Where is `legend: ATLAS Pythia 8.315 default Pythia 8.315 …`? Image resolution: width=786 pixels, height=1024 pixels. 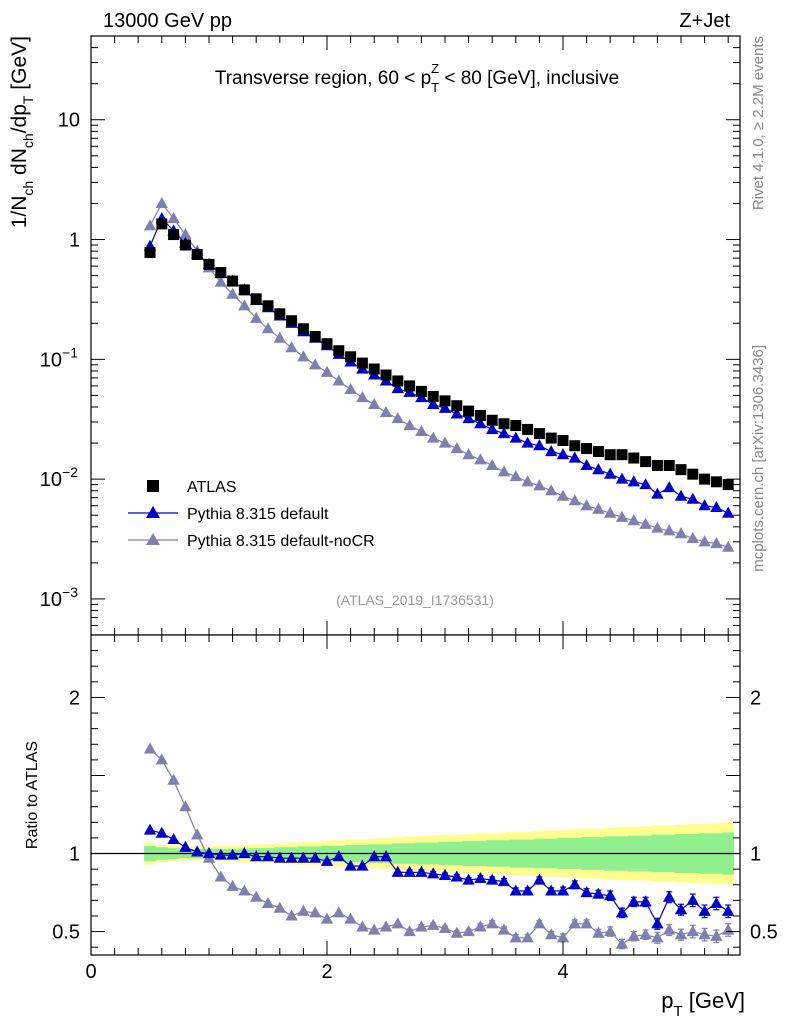 legend: ATLAS Pythia 8.315 default Pythia 8.315 … is located at coordinates (251, 514).